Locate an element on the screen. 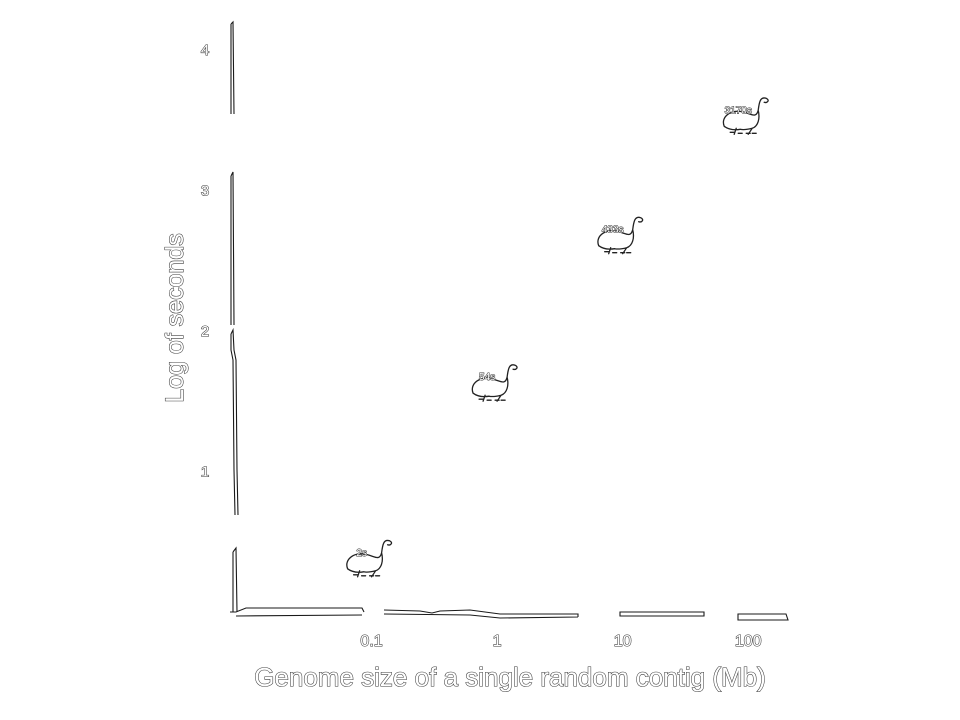  y-tick-label: 2 is located at coordinates (205, 331).